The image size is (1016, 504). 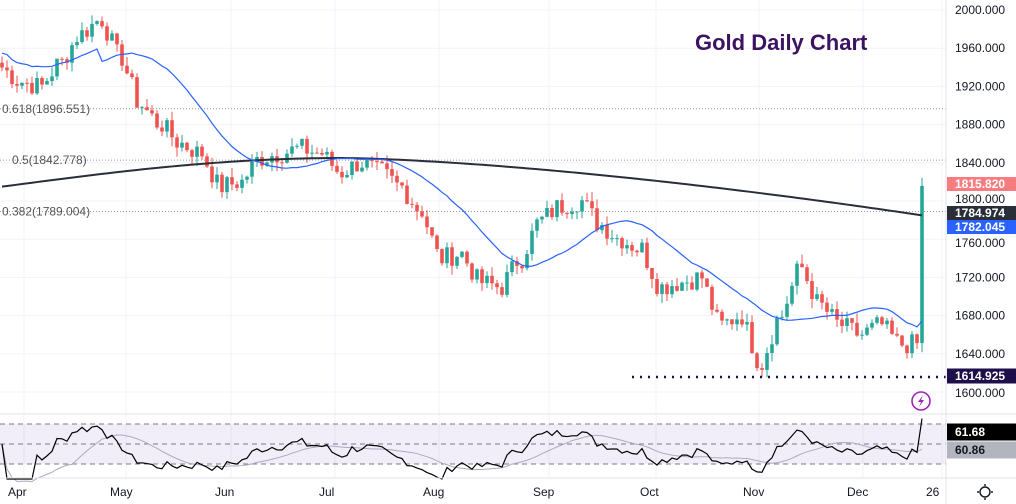 I want to click on x-tick-label: Nov, so click(x=753, y=492).